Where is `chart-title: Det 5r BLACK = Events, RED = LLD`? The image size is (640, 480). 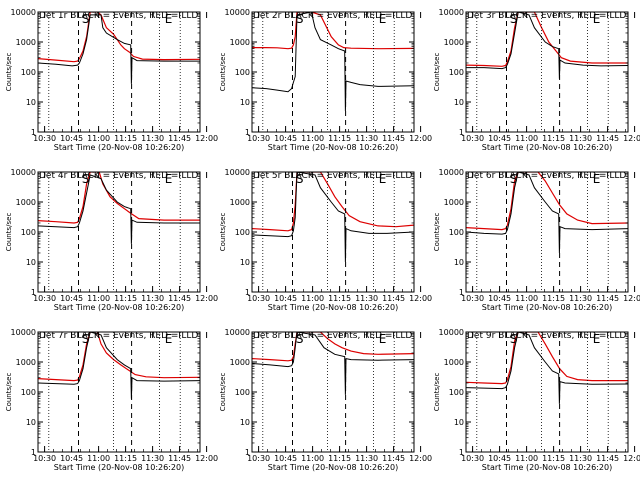
chart-title: Det 5r BLACK = Events, RED = LLD is located at coordinates (332, 176).